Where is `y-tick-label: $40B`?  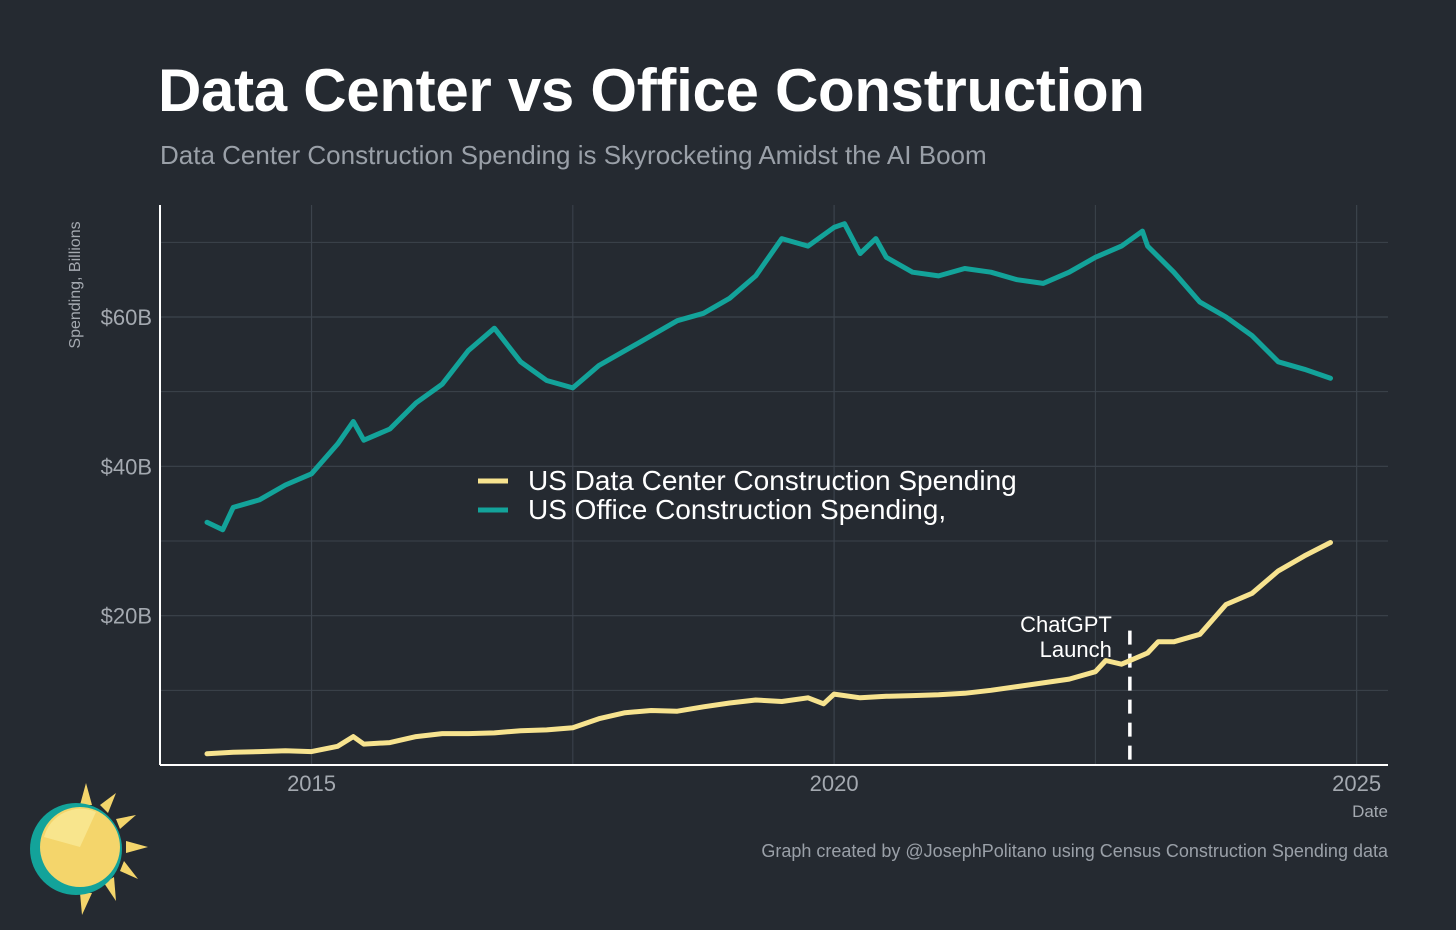
y-tick-label: $40B is located at coordinates (126, 466).